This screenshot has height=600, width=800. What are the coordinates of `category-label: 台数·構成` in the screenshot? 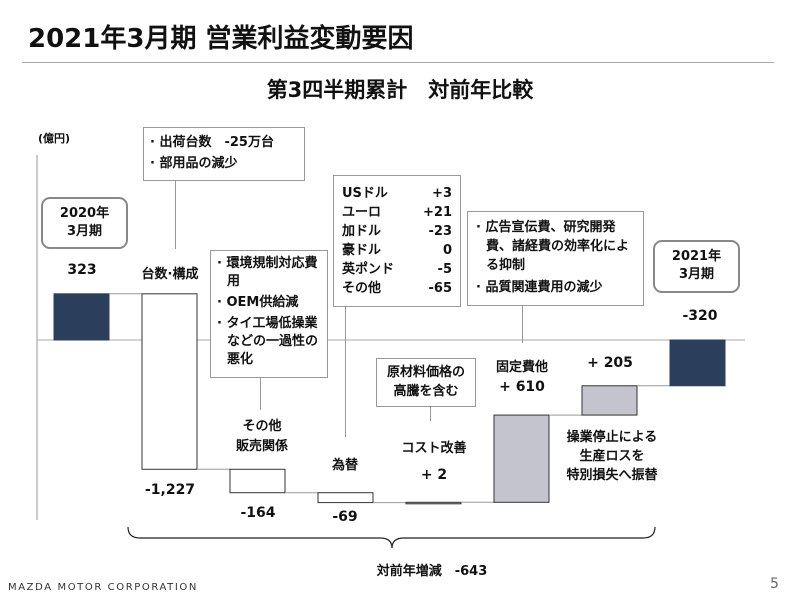 It's located at (170, 274).